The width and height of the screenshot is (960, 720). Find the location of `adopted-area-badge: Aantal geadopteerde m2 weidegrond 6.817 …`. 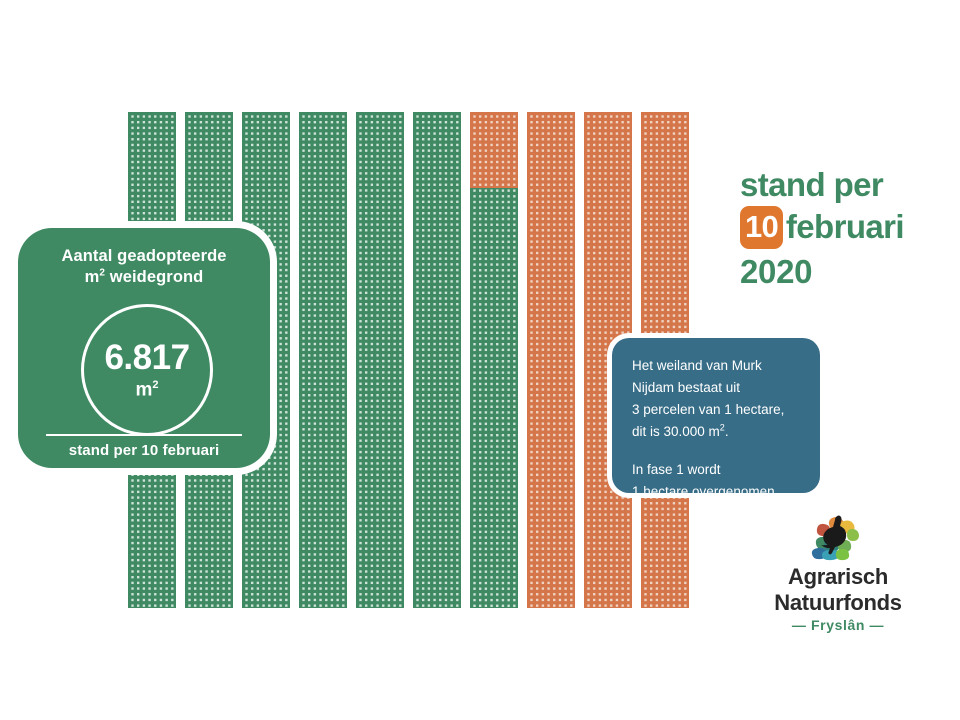

adopted-area-badge: Aantal geadopteerde m2 weidegrond 6.817 … is located at coordinates (144, 348).